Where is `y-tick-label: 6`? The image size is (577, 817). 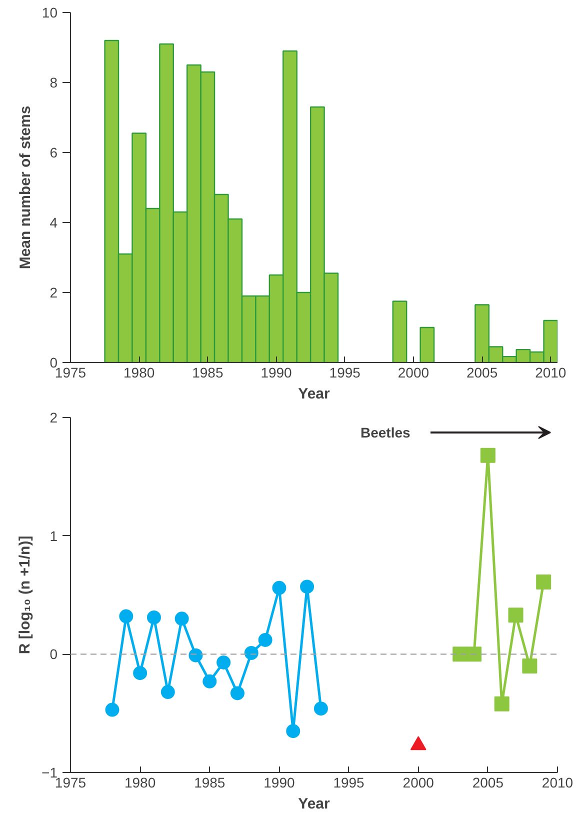
y-tick-label: 6 is located at coordinates (54, 152).